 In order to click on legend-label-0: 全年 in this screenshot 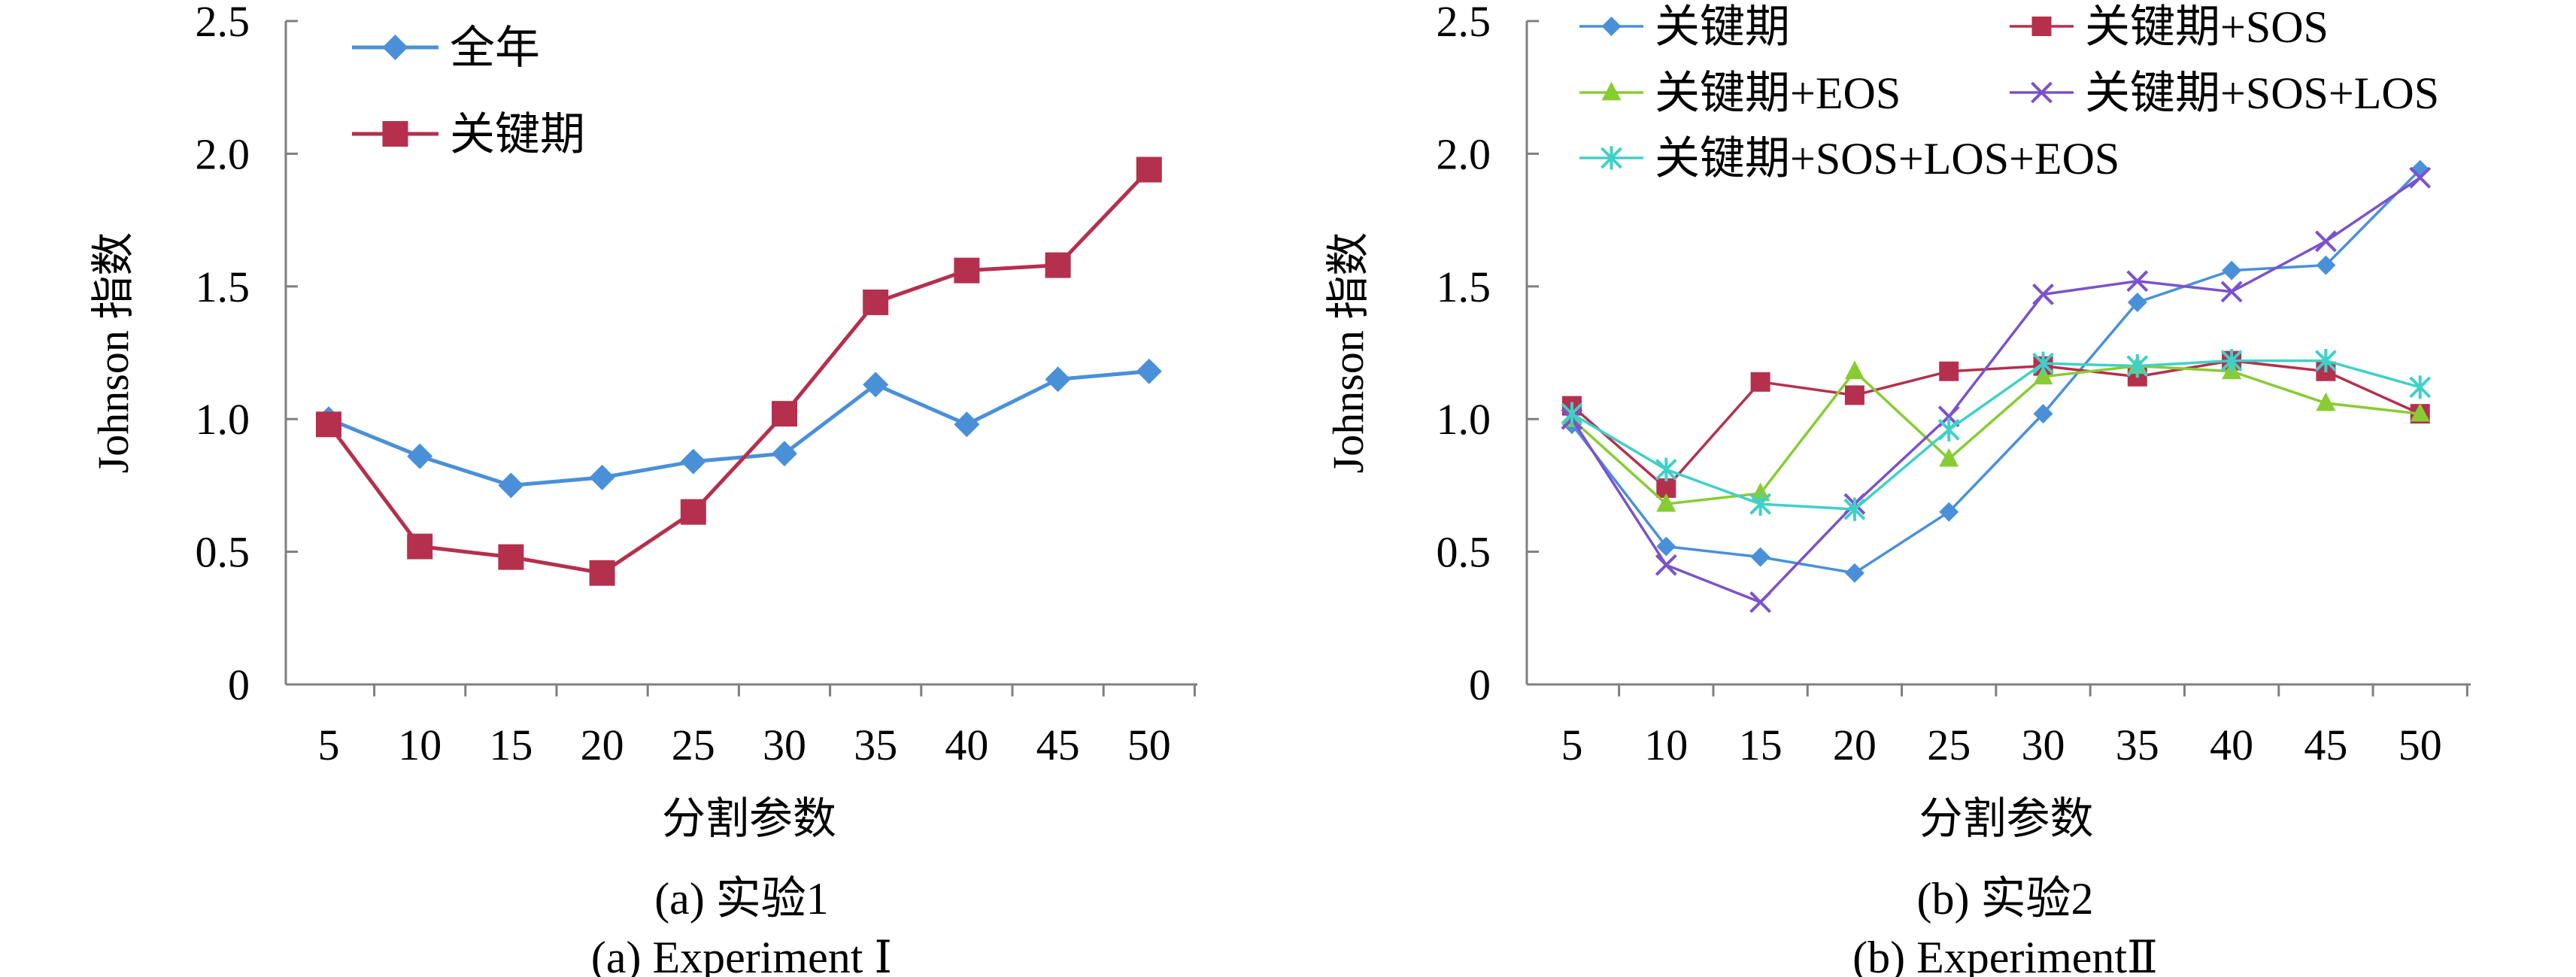, I will do `click(495, 48)`.